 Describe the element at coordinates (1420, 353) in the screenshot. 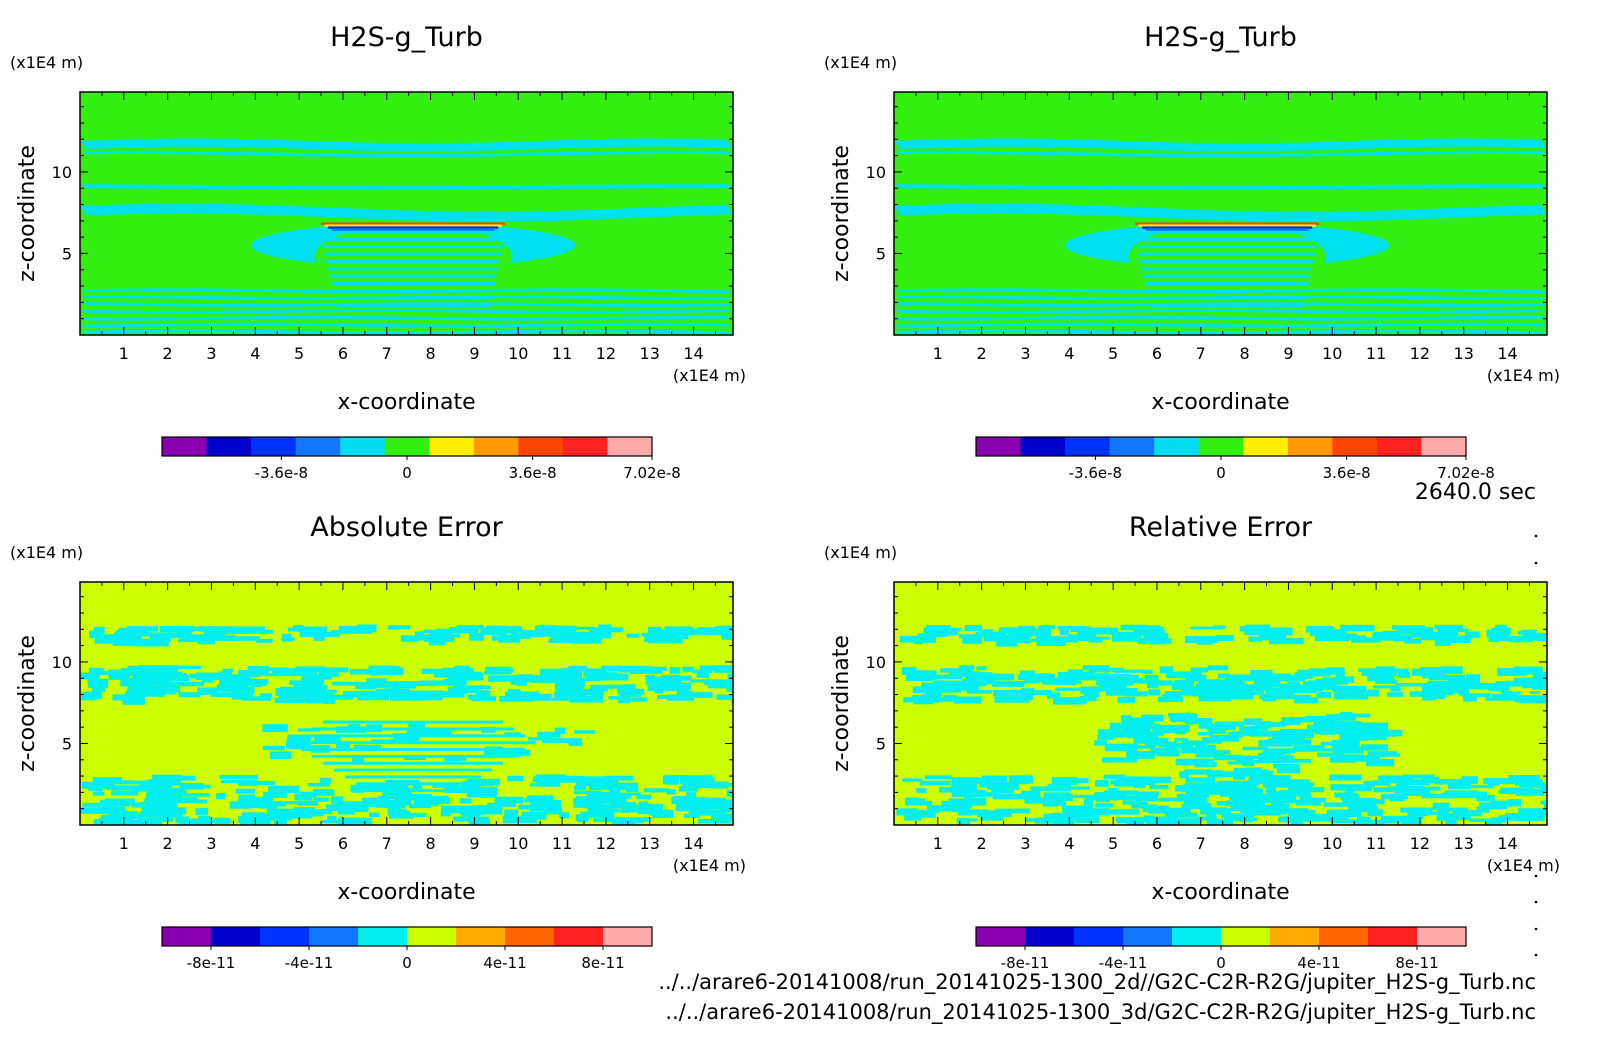

I see `x-tick-label: 12` at that location.